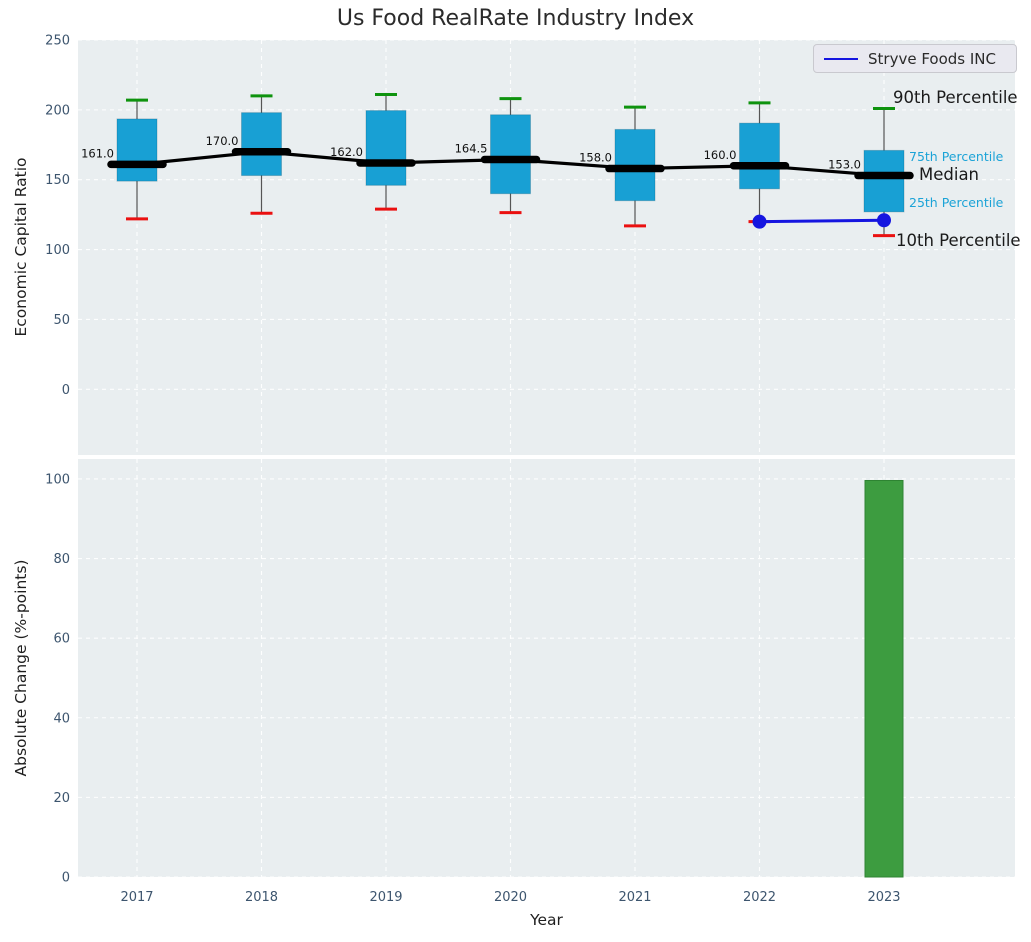 The width and height of the screenshot is (1031, 942). Describe the element at coordinates (546, 920) in the screenshot. I see `x-axis-label: Year` at that location.